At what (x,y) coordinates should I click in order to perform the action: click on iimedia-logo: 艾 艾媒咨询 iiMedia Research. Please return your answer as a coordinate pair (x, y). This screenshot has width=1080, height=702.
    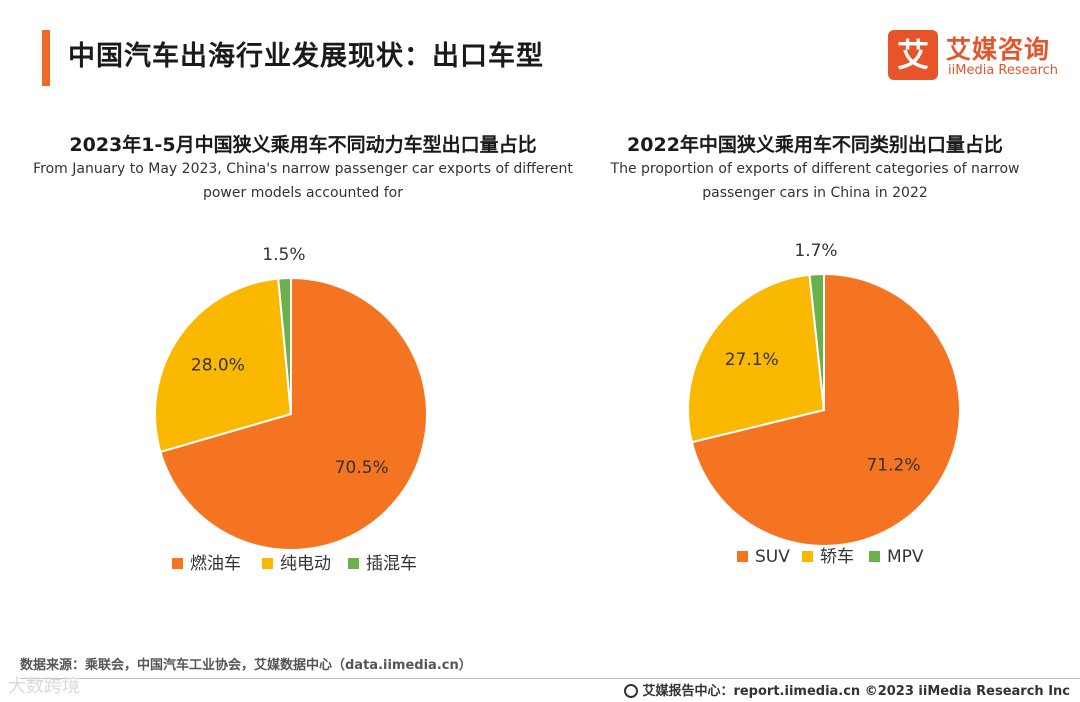
    Looking at the image, I should click on (978, 56).